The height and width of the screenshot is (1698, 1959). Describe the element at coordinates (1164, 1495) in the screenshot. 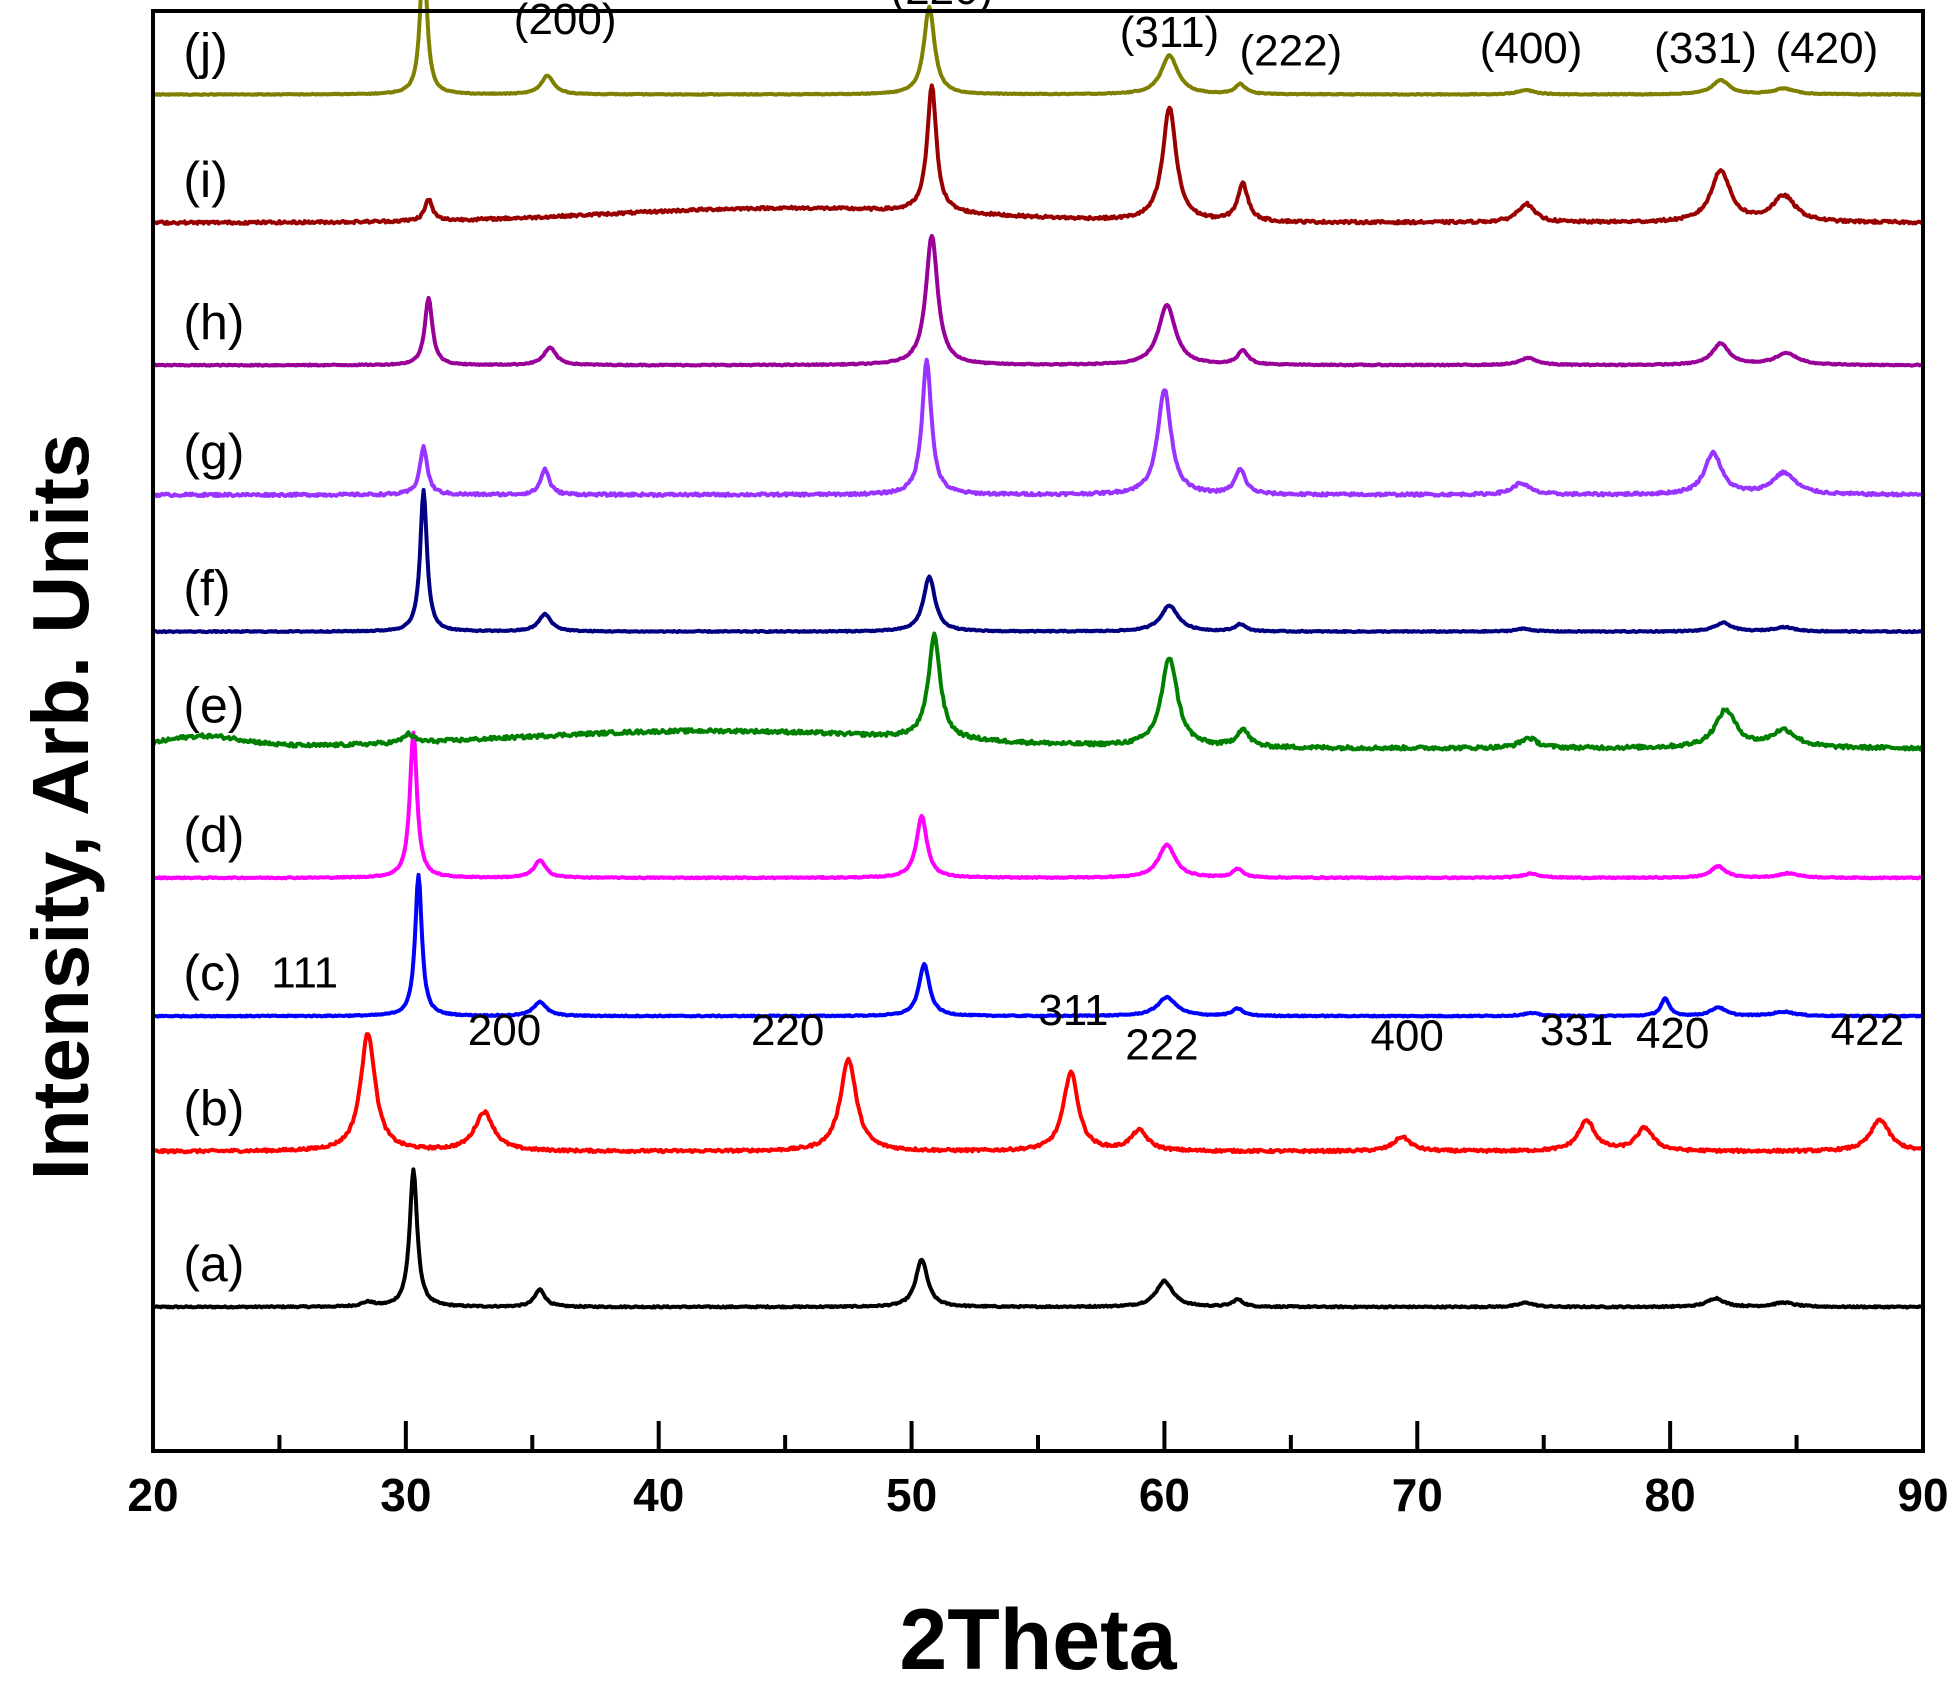

I see `x-tick-label: 60` at that location.